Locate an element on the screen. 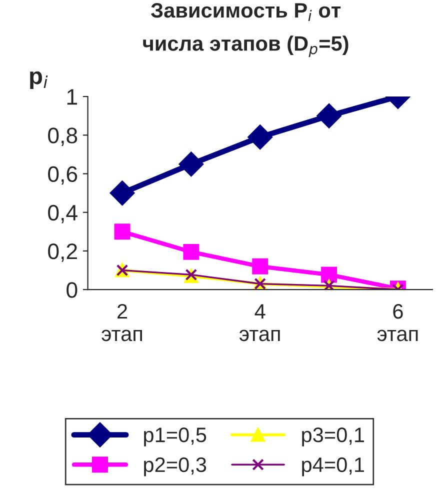 This screenshot has height=495, width=439. legend-label: p3=0,1 is located at coordinates (333, 437).